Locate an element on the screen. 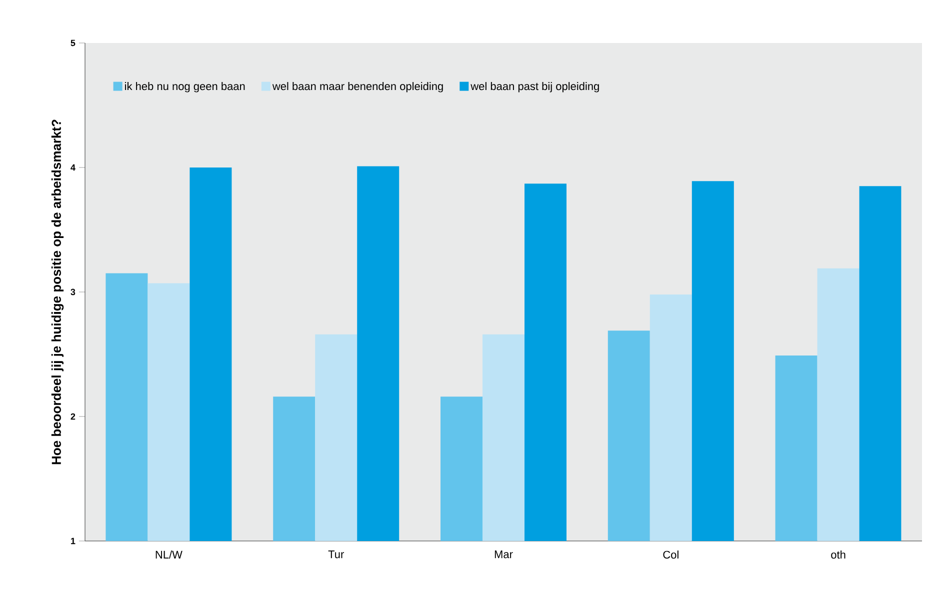 The width and height of the screenshot is (929, 596). x-tick-label: Tur is located at coordinates (336, 554).